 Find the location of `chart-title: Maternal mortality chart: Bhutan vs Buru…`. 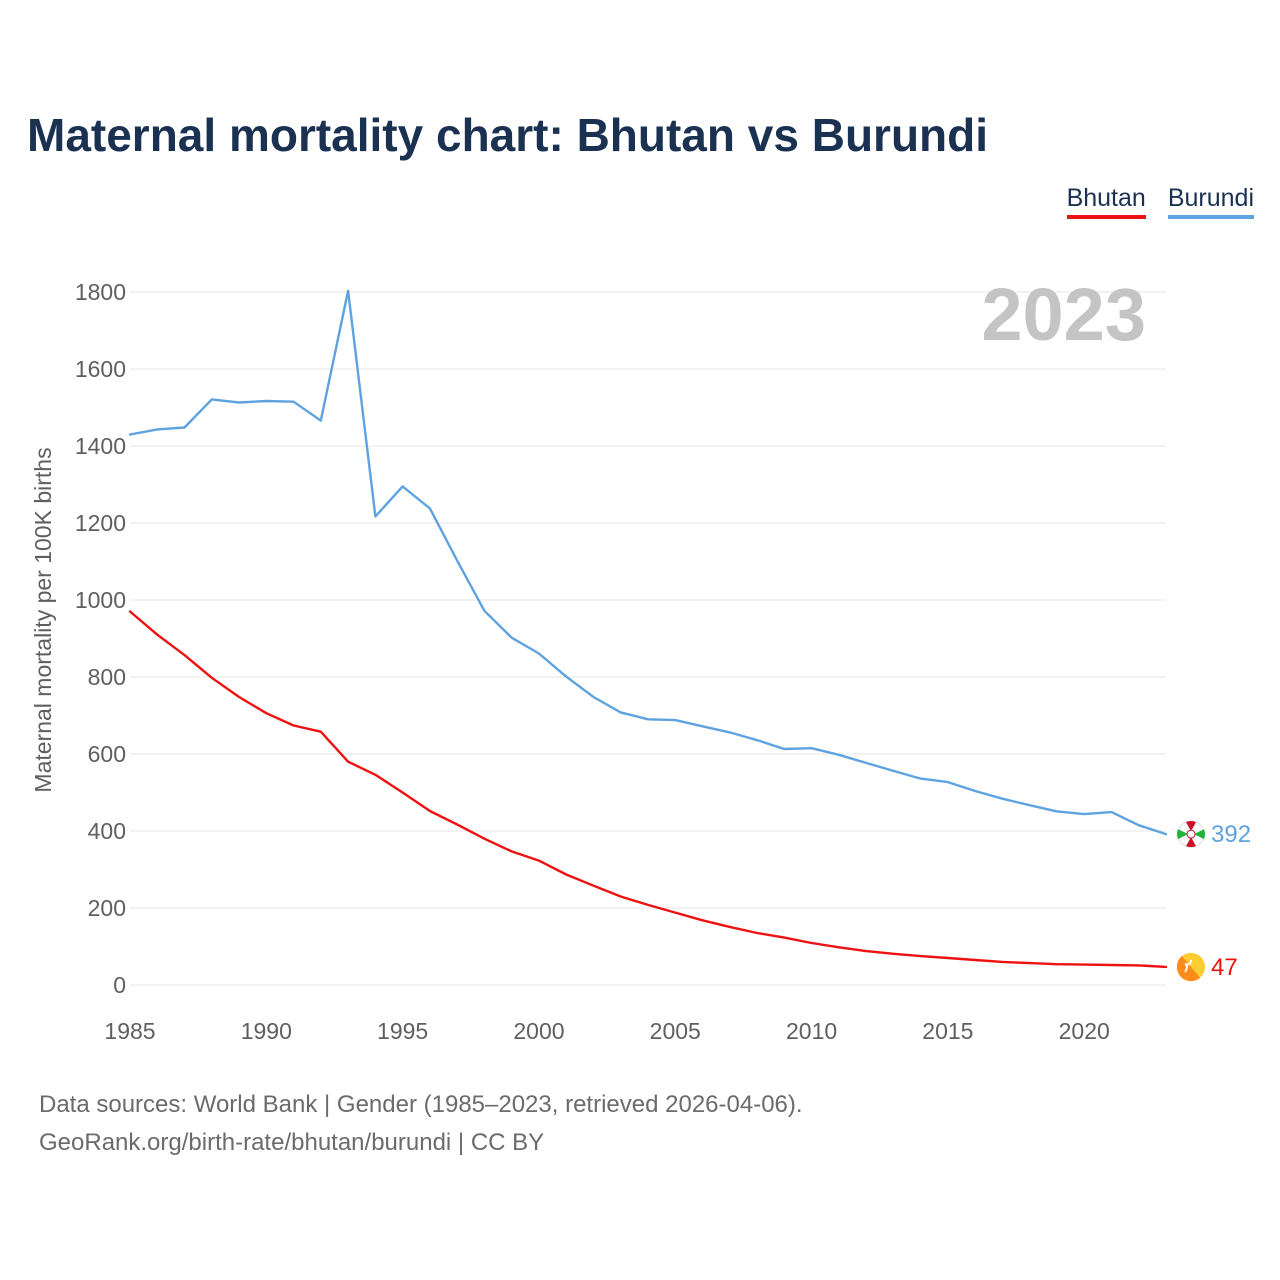

chart-title: Maternal mortality chart: Bhutan vs Buru… is located at coordinates (508, 135).